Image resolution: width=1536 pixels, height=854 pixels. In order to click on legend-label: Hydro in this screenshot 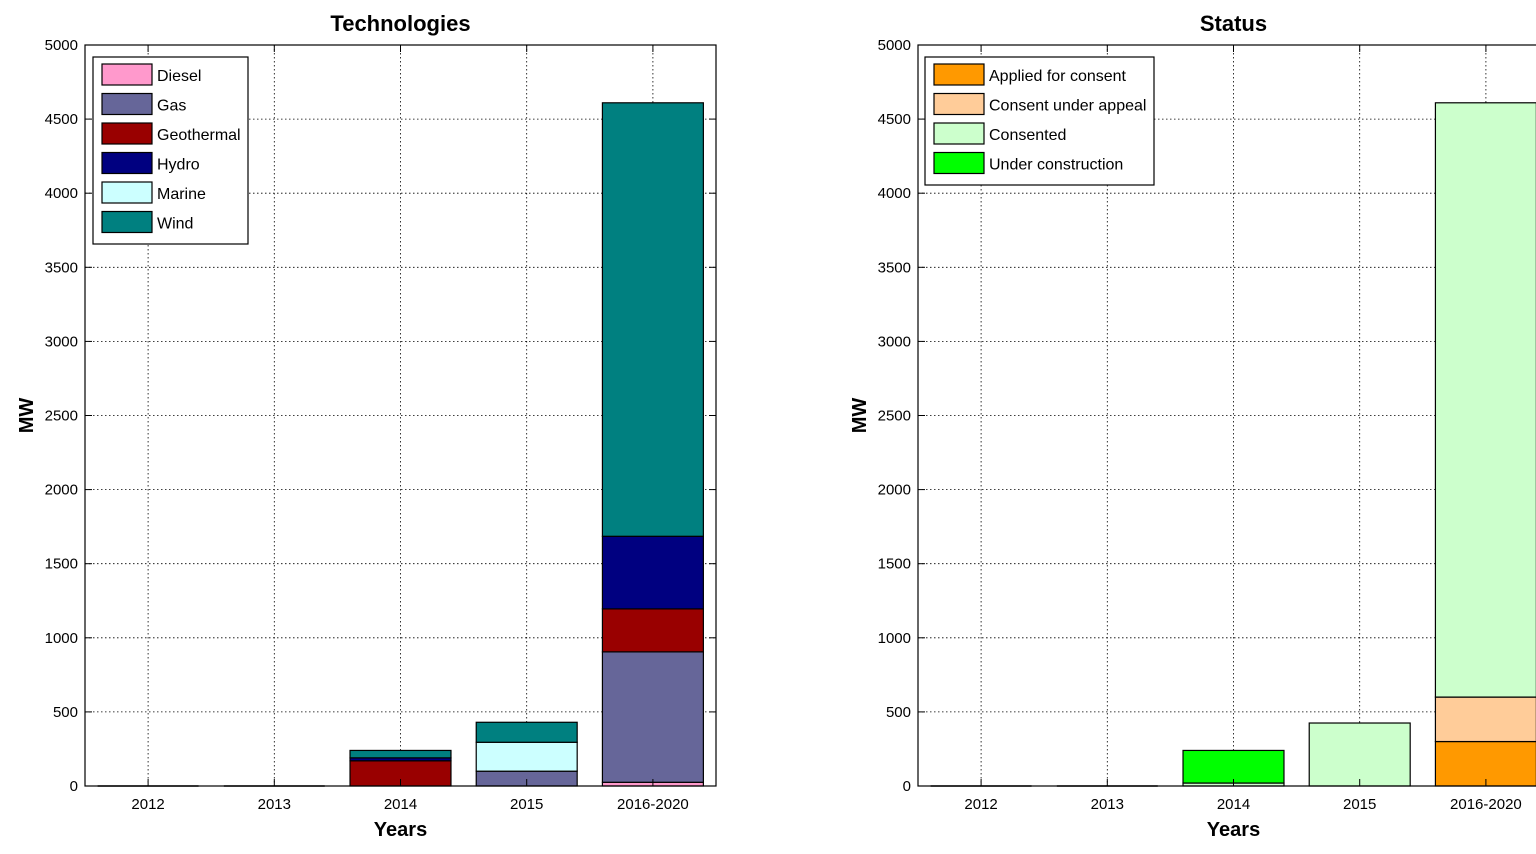, I will do `click(178, 165)`.